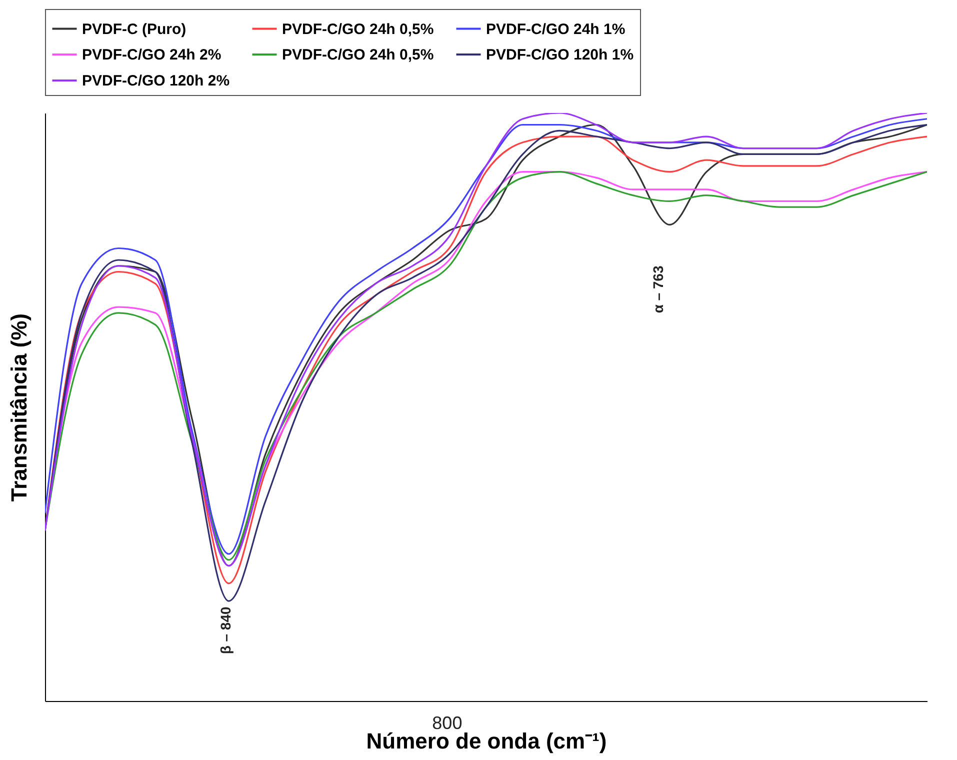 The height and width of the screenshot is (760, 957). Describe the element at coordinates (658, 289) in the screenshot. I see `annotation: α – 763` at that location.